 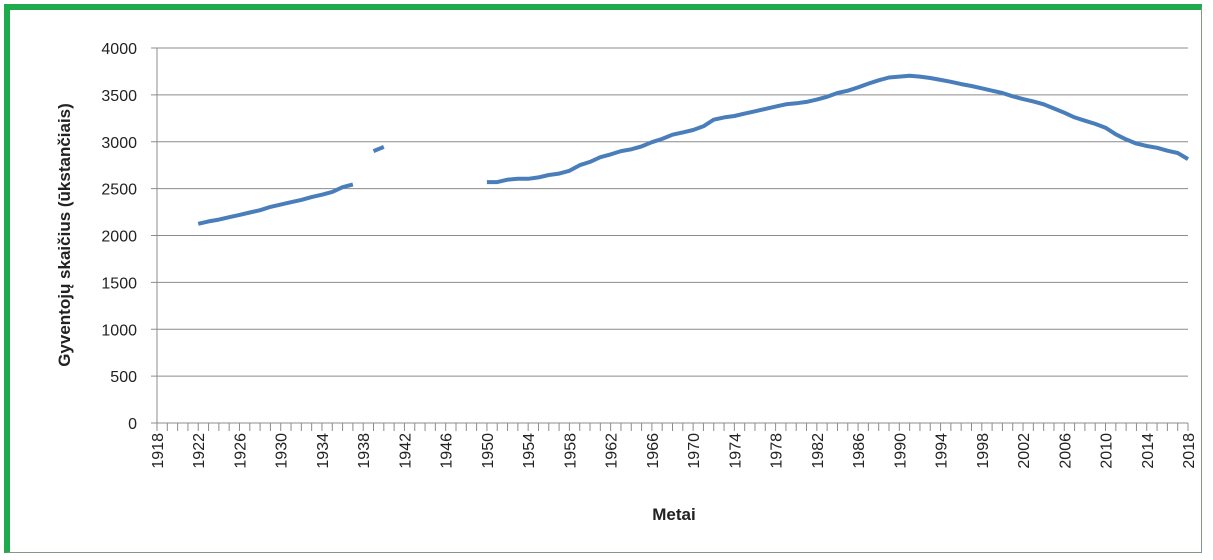 What do you see at coordinates (199, 451) in the screenshot?
I see `x-tick-label: 1922` at bounding box center [199, 451].